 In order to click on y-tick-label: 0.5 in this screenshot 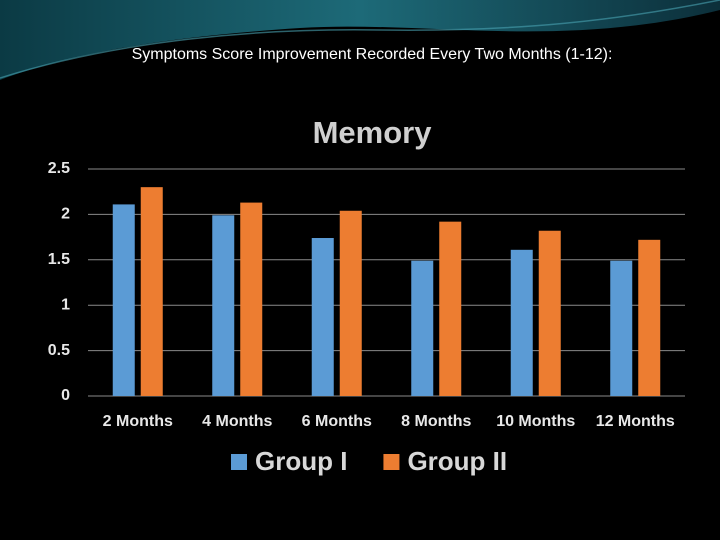, I will do `click(59, 350)`.